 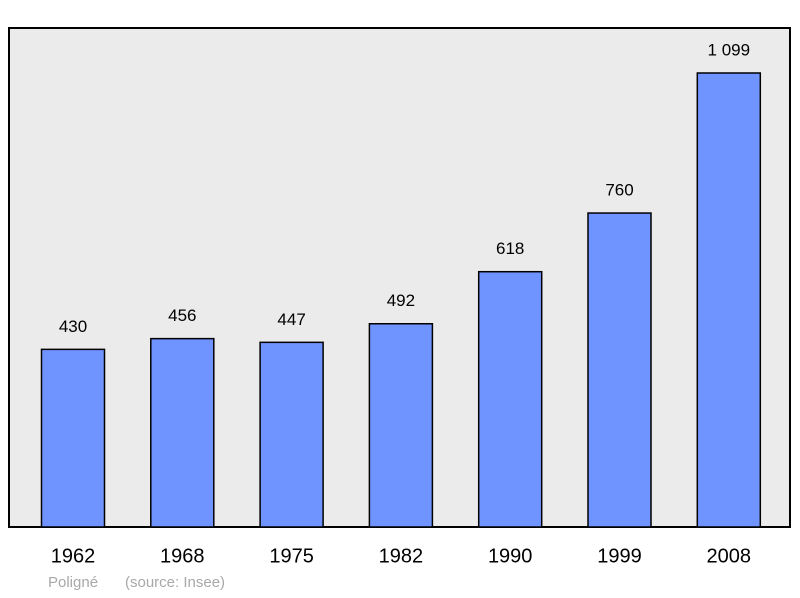 What do you see at coordinates (182, 315) in the screenshot?
I see `value-label: 456` at bounding box center [182, 315].